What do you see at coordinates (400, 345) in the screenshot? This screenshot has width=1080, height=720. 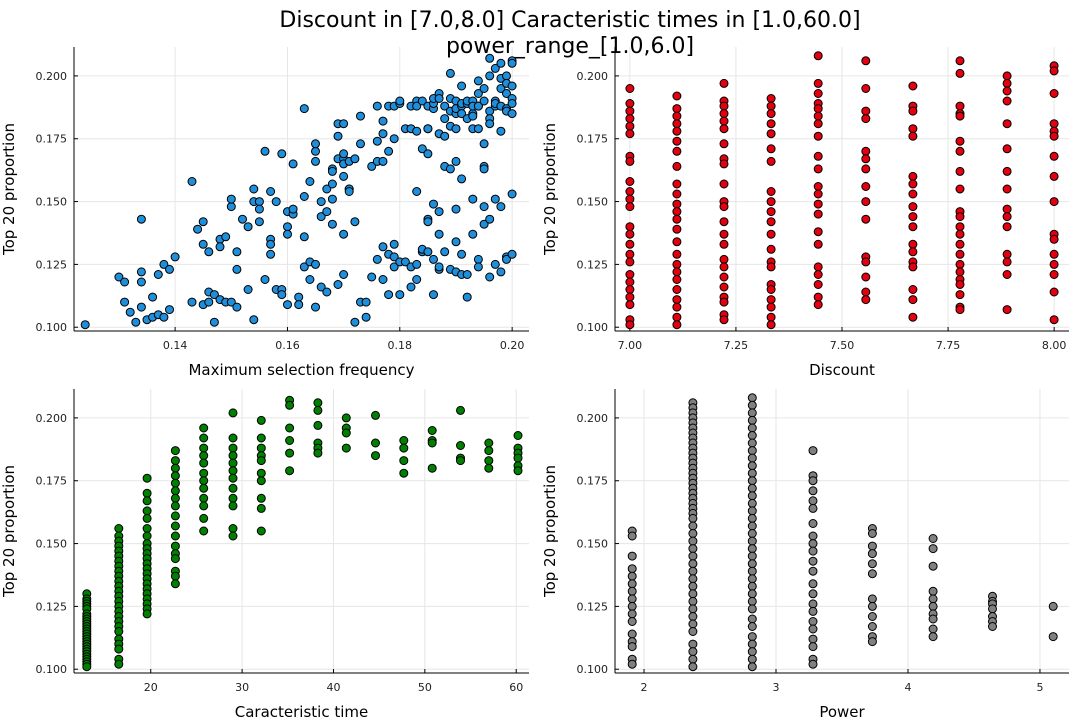 I see `x-tick-label: 0.18` at bounding box center [400, 345].